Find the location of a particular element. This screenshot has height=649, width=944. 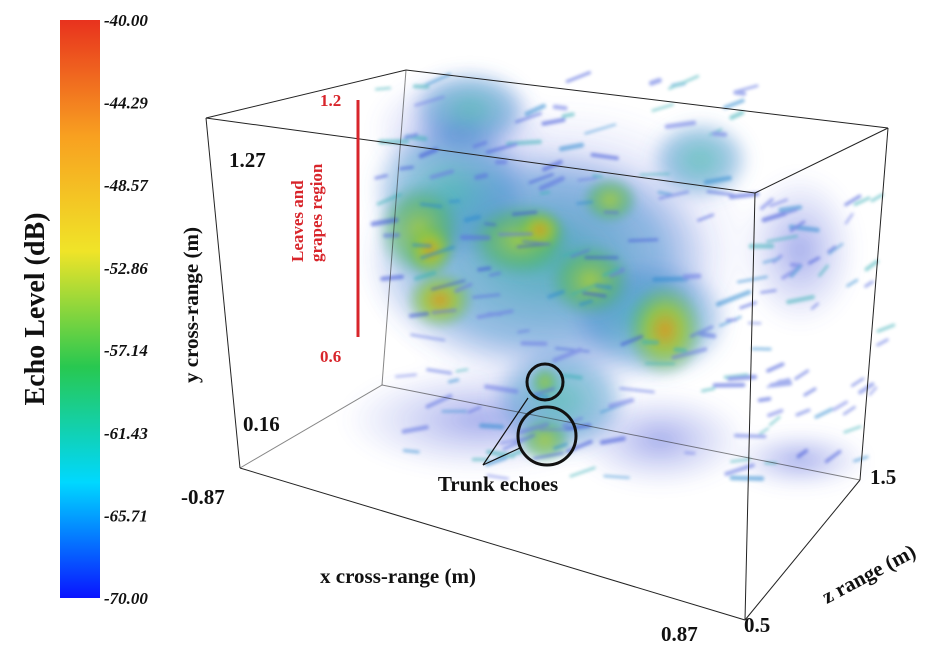

colorbar-tick-label: -44.29 is located at coordinates (126, 103).